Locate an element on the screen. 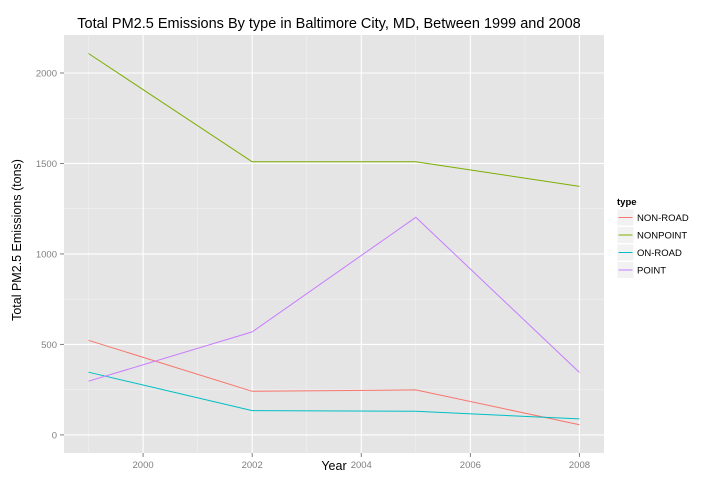  legend: type NON-ROAD NONPOINT ON-ROAD POINT is located at coordinates (652, 238).